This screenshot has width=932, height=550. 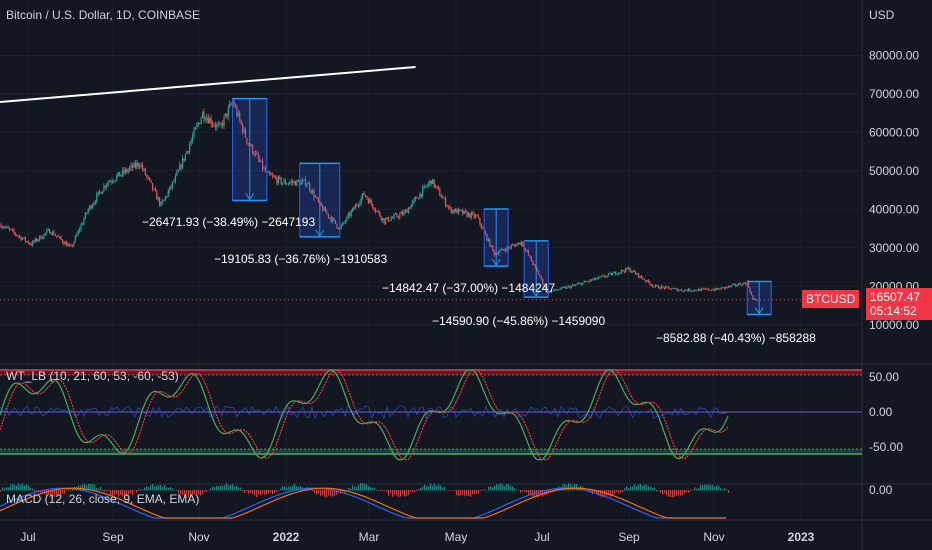 I want to click on wt-indicator-title: WT_LB (10, 21, 60, 53, -60, -53), so click(x=92, y=376).